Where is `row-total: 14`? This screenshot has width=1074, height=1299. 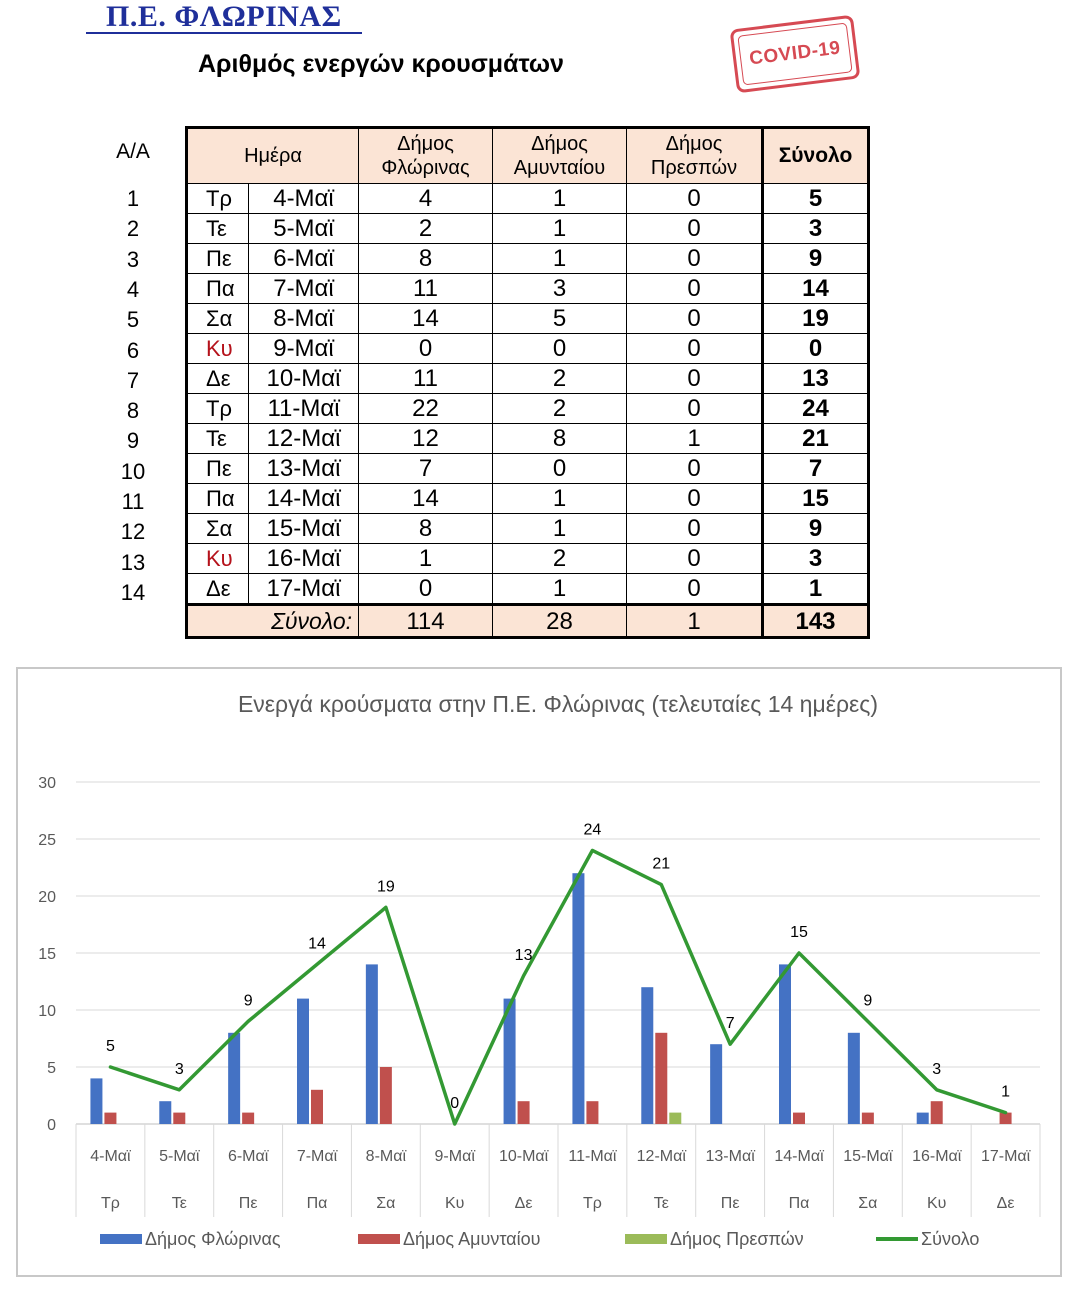
row-total: 14 is located at coordinates (815, 288).